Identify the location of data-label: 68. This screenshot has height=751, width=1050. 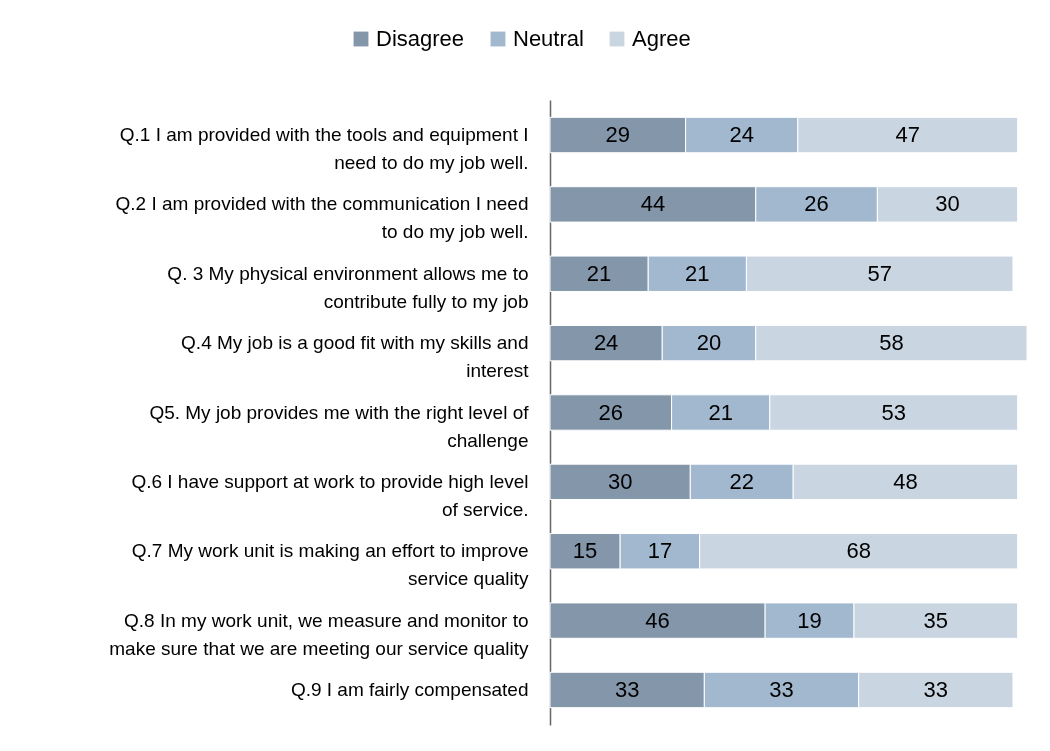
(858, 551).